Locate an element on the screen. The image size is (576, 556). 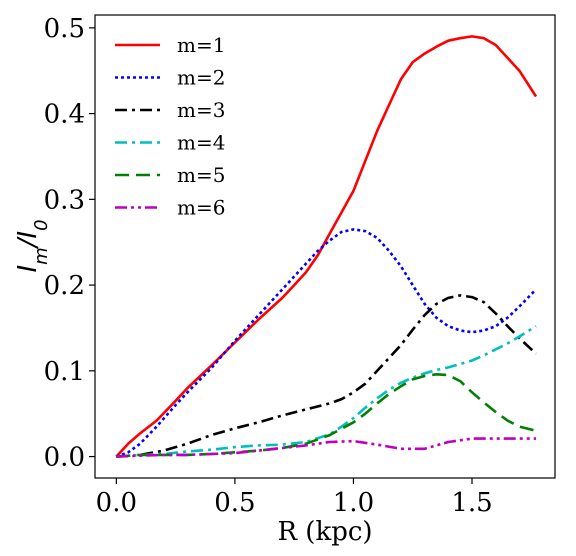
y-label-sub1: m is located at coordinates (41, 256).